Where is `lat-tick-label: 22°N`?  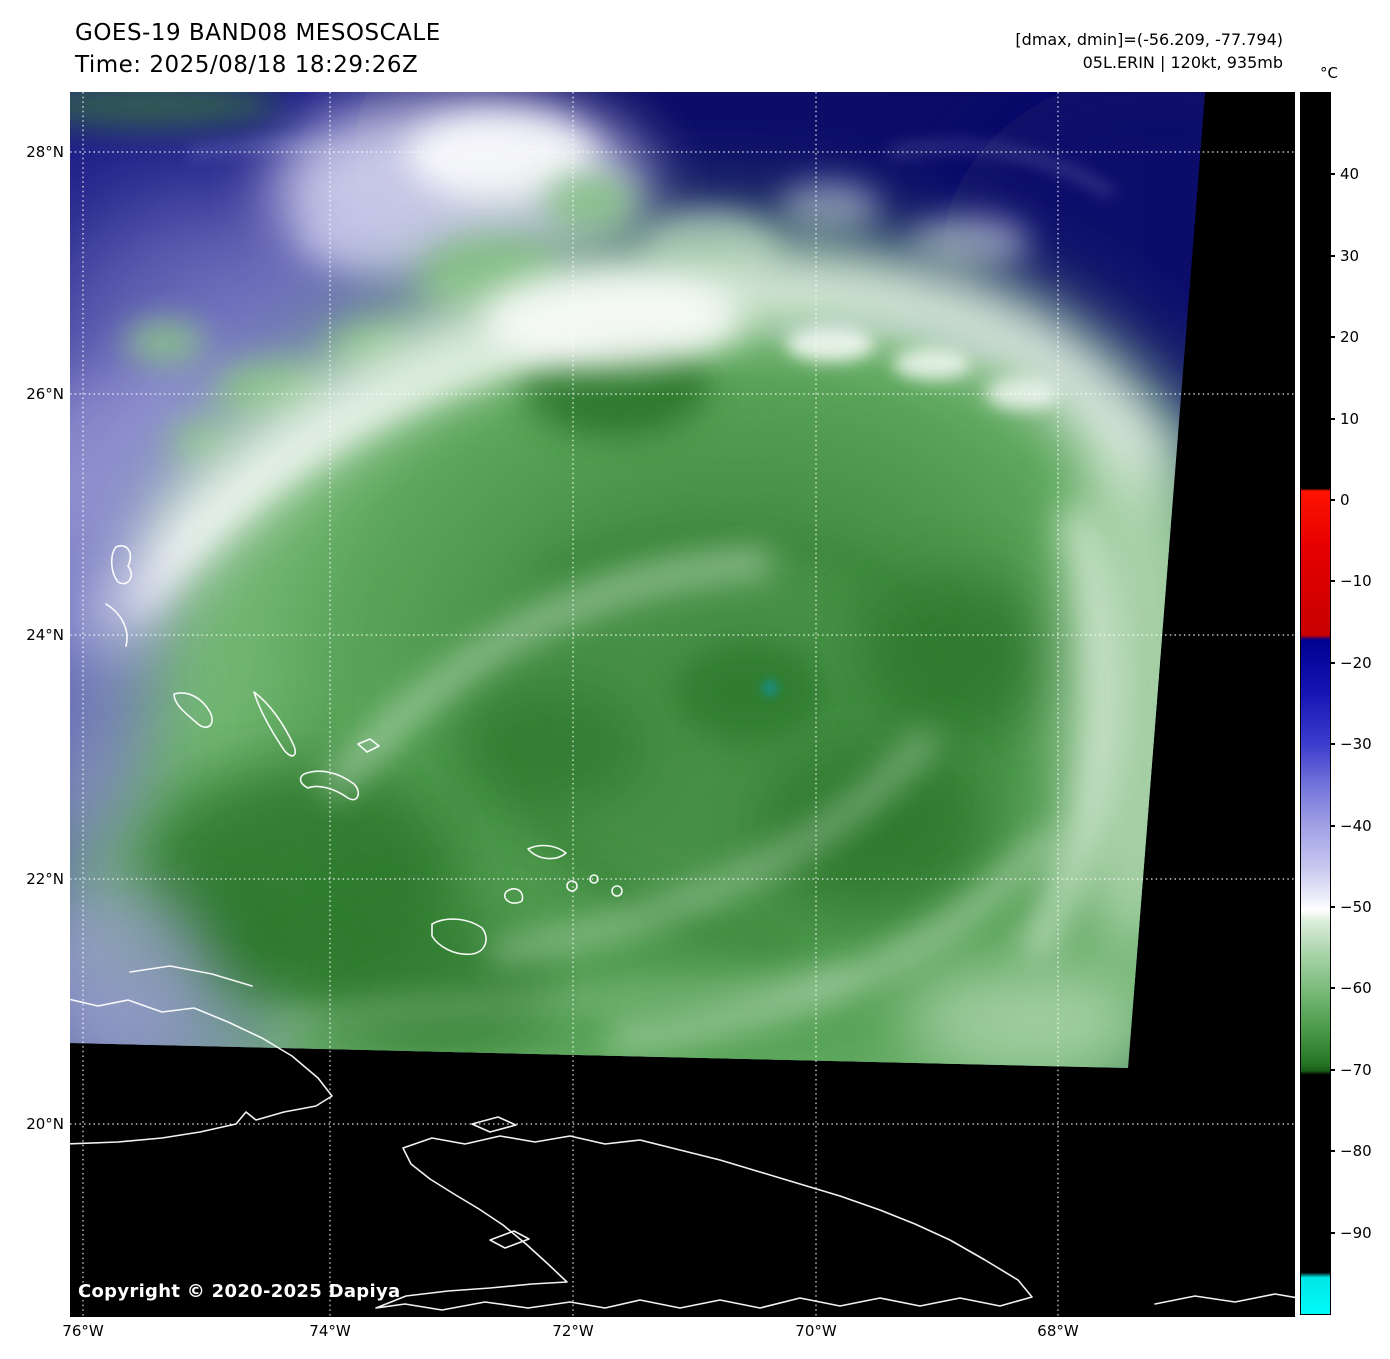
lat-tick-label: 22°N is located at coordinates (45, 879).